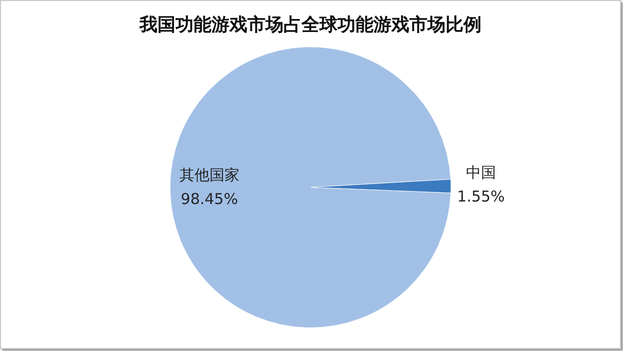 This screenshot has width=623, height=351. Describe the element at coordinates (481, 173) in the screenshot. I see `slice-label: 中国` at that location.